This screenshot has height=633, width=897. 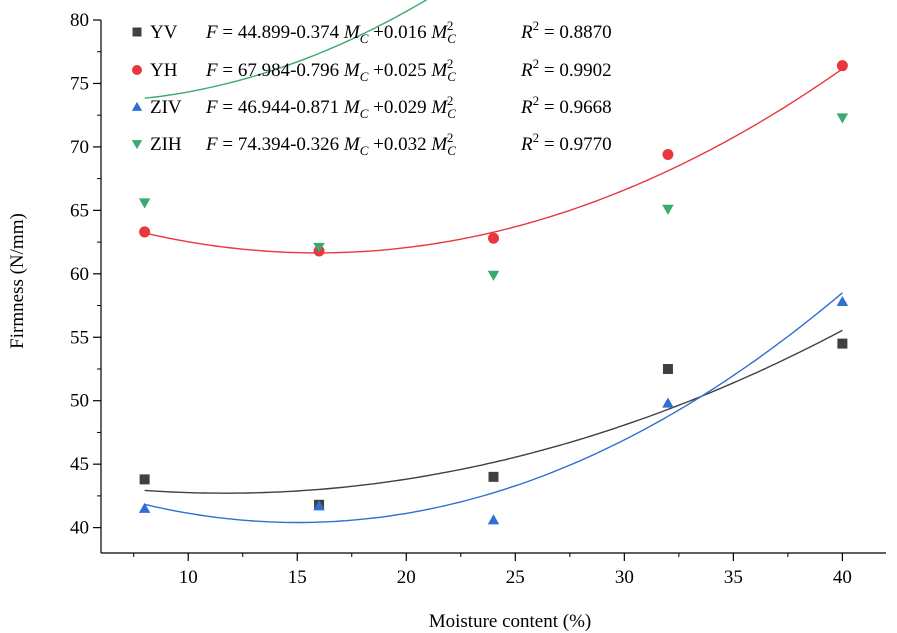 I want to click on legend-label-zih: ZIH, so click(x=166, y=144).